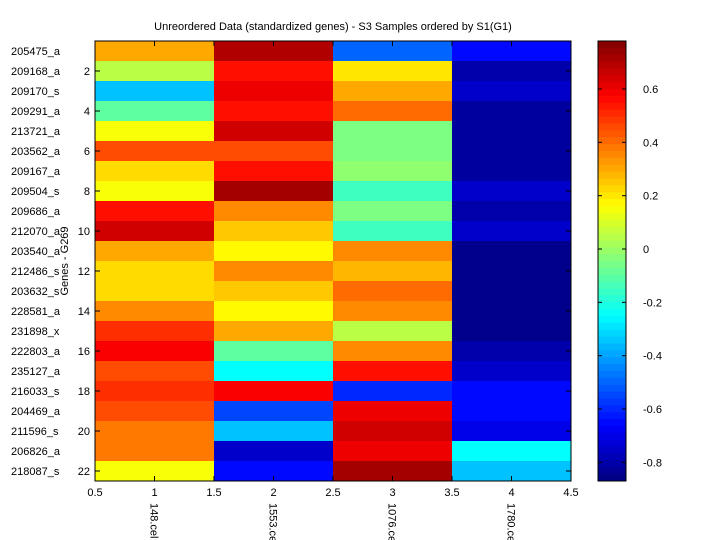 The image size is (720, 540). Describe the element at coordinates (511, 493) in the screenshot. I see `x-tick-label: 4` at that location.